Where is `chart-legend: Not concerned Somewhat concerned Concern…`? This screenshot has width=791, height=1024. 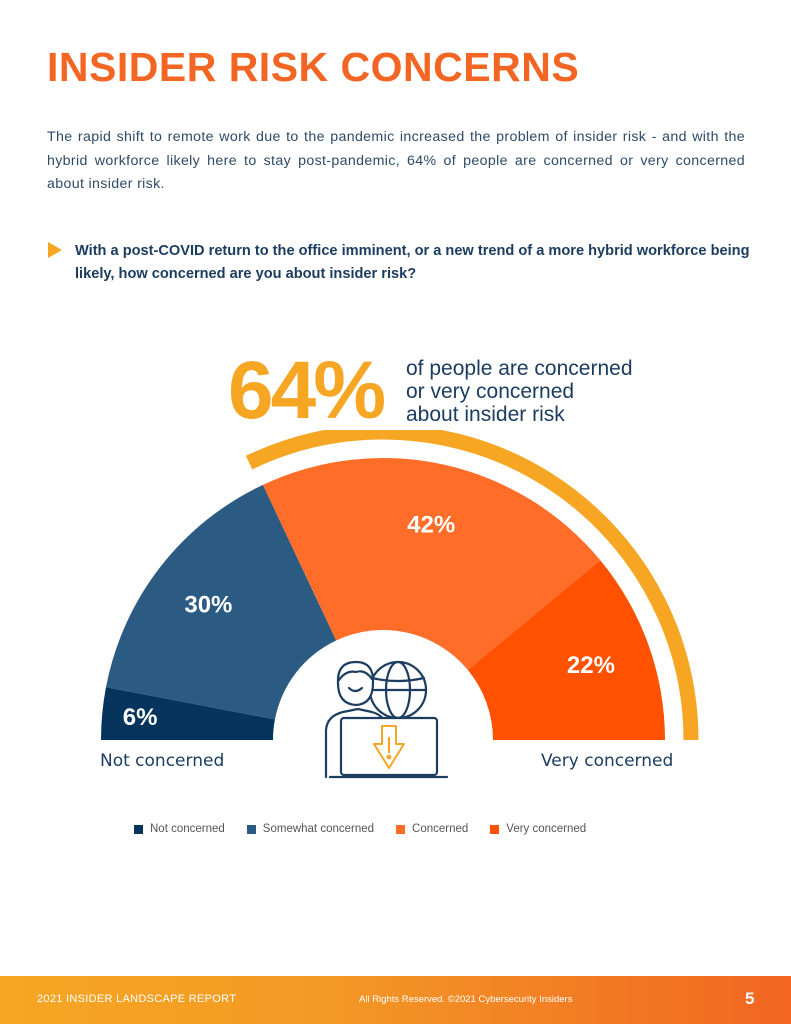
chart-legend: Not concerned Somewhat concerned Concern… is located at coordinates (371, 829).